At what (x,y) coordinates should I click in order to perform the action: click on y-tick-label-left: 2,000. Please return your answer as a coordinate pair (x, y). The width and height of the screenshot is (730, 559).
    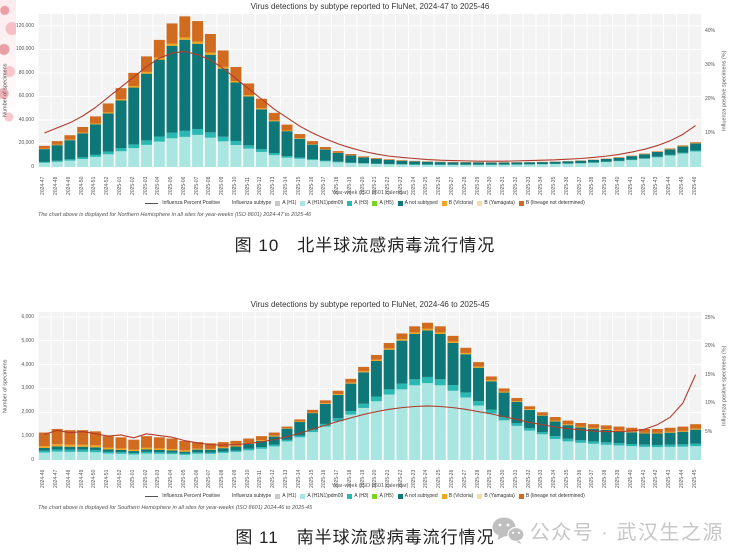
    Looking at the image, I should click on (27, 412).